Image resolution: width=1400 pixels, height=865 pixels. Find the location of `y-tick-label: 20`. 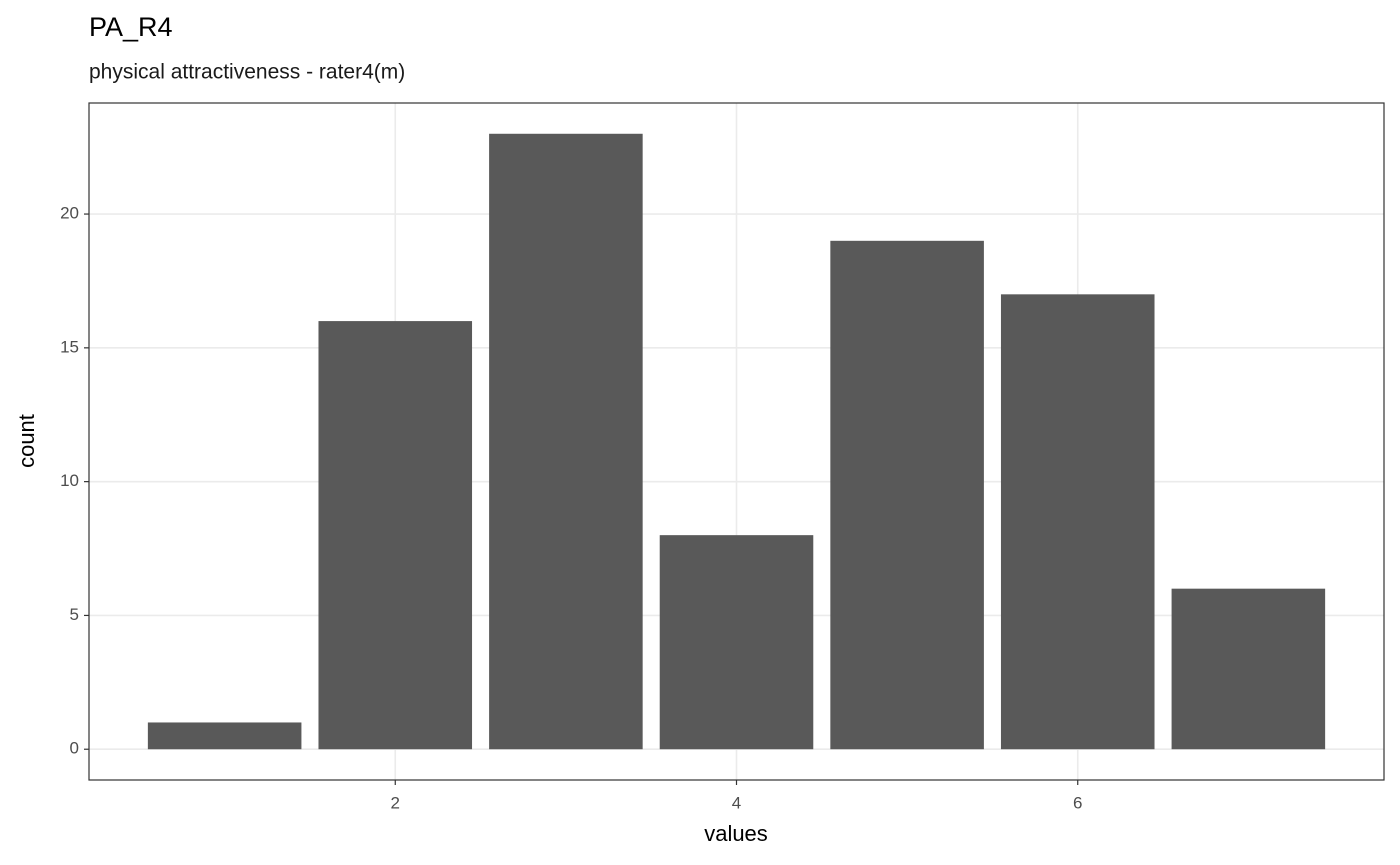

y-tick-label: 20 is located at coordinates (69, 213).